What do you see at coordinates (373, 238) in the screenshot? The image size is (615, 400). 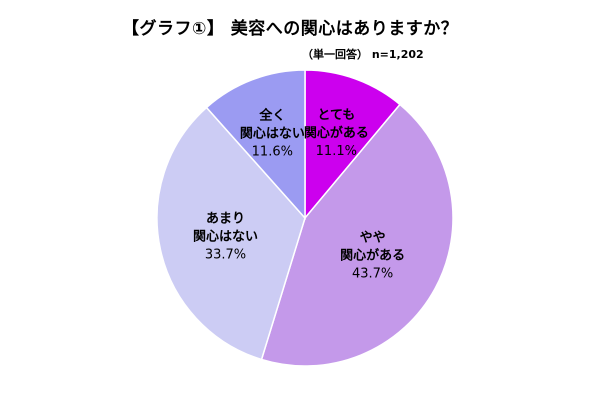 I see `slice-category-label-2: やや` at bounding box center [373, 238].